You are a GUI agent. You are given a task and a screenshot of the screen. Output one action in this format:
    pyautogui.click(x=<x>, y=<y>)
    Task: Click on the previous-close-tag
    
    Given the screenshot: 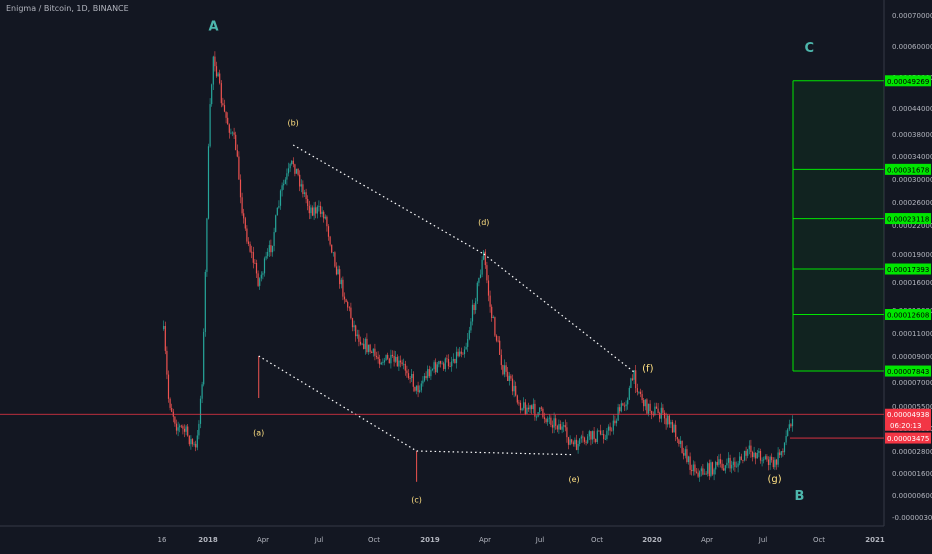 What is the action you would take?
    pyautogui.click(x=908, y=438)
    